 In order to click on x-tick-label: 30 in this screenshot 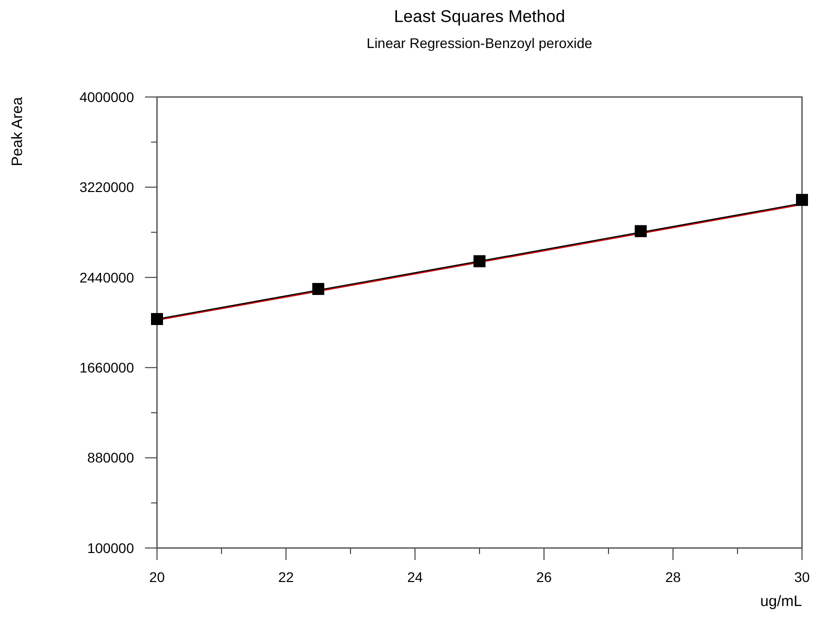, I will do `click(802, 577)`.